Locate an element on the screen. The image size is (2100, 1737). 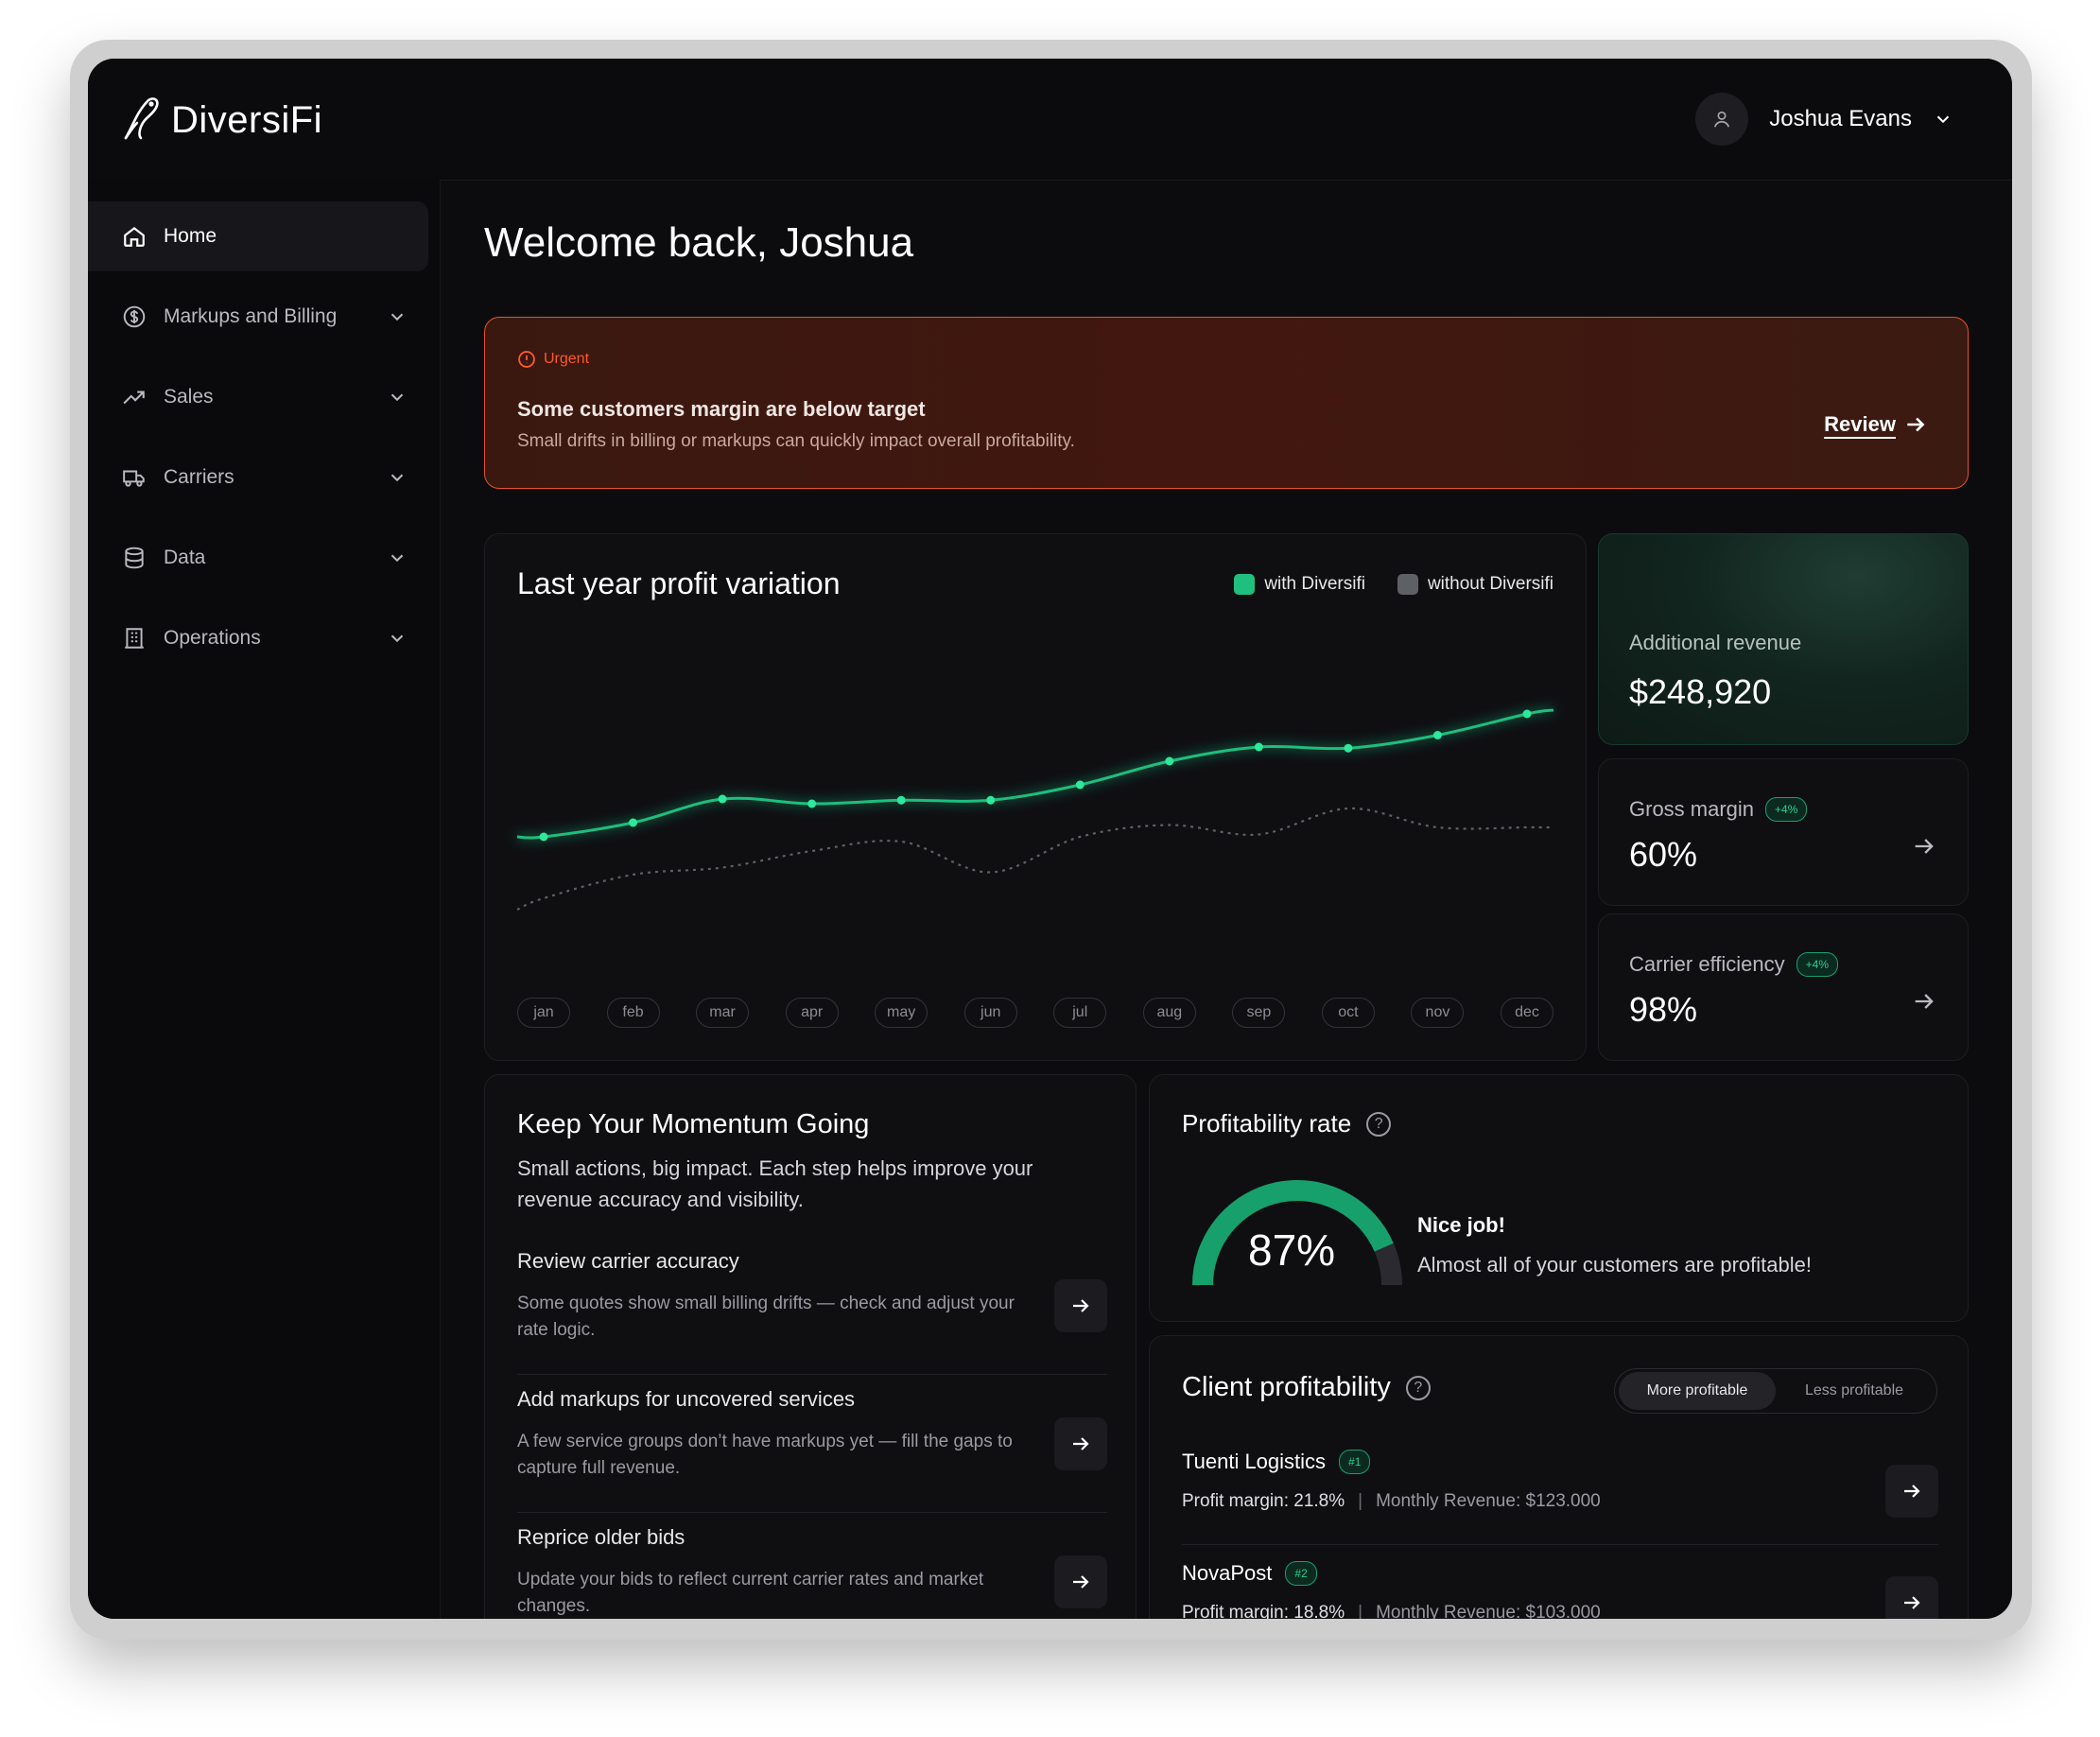
top-bar: DiversiFi Joshua Evans is located at coordinates (1050, 120).